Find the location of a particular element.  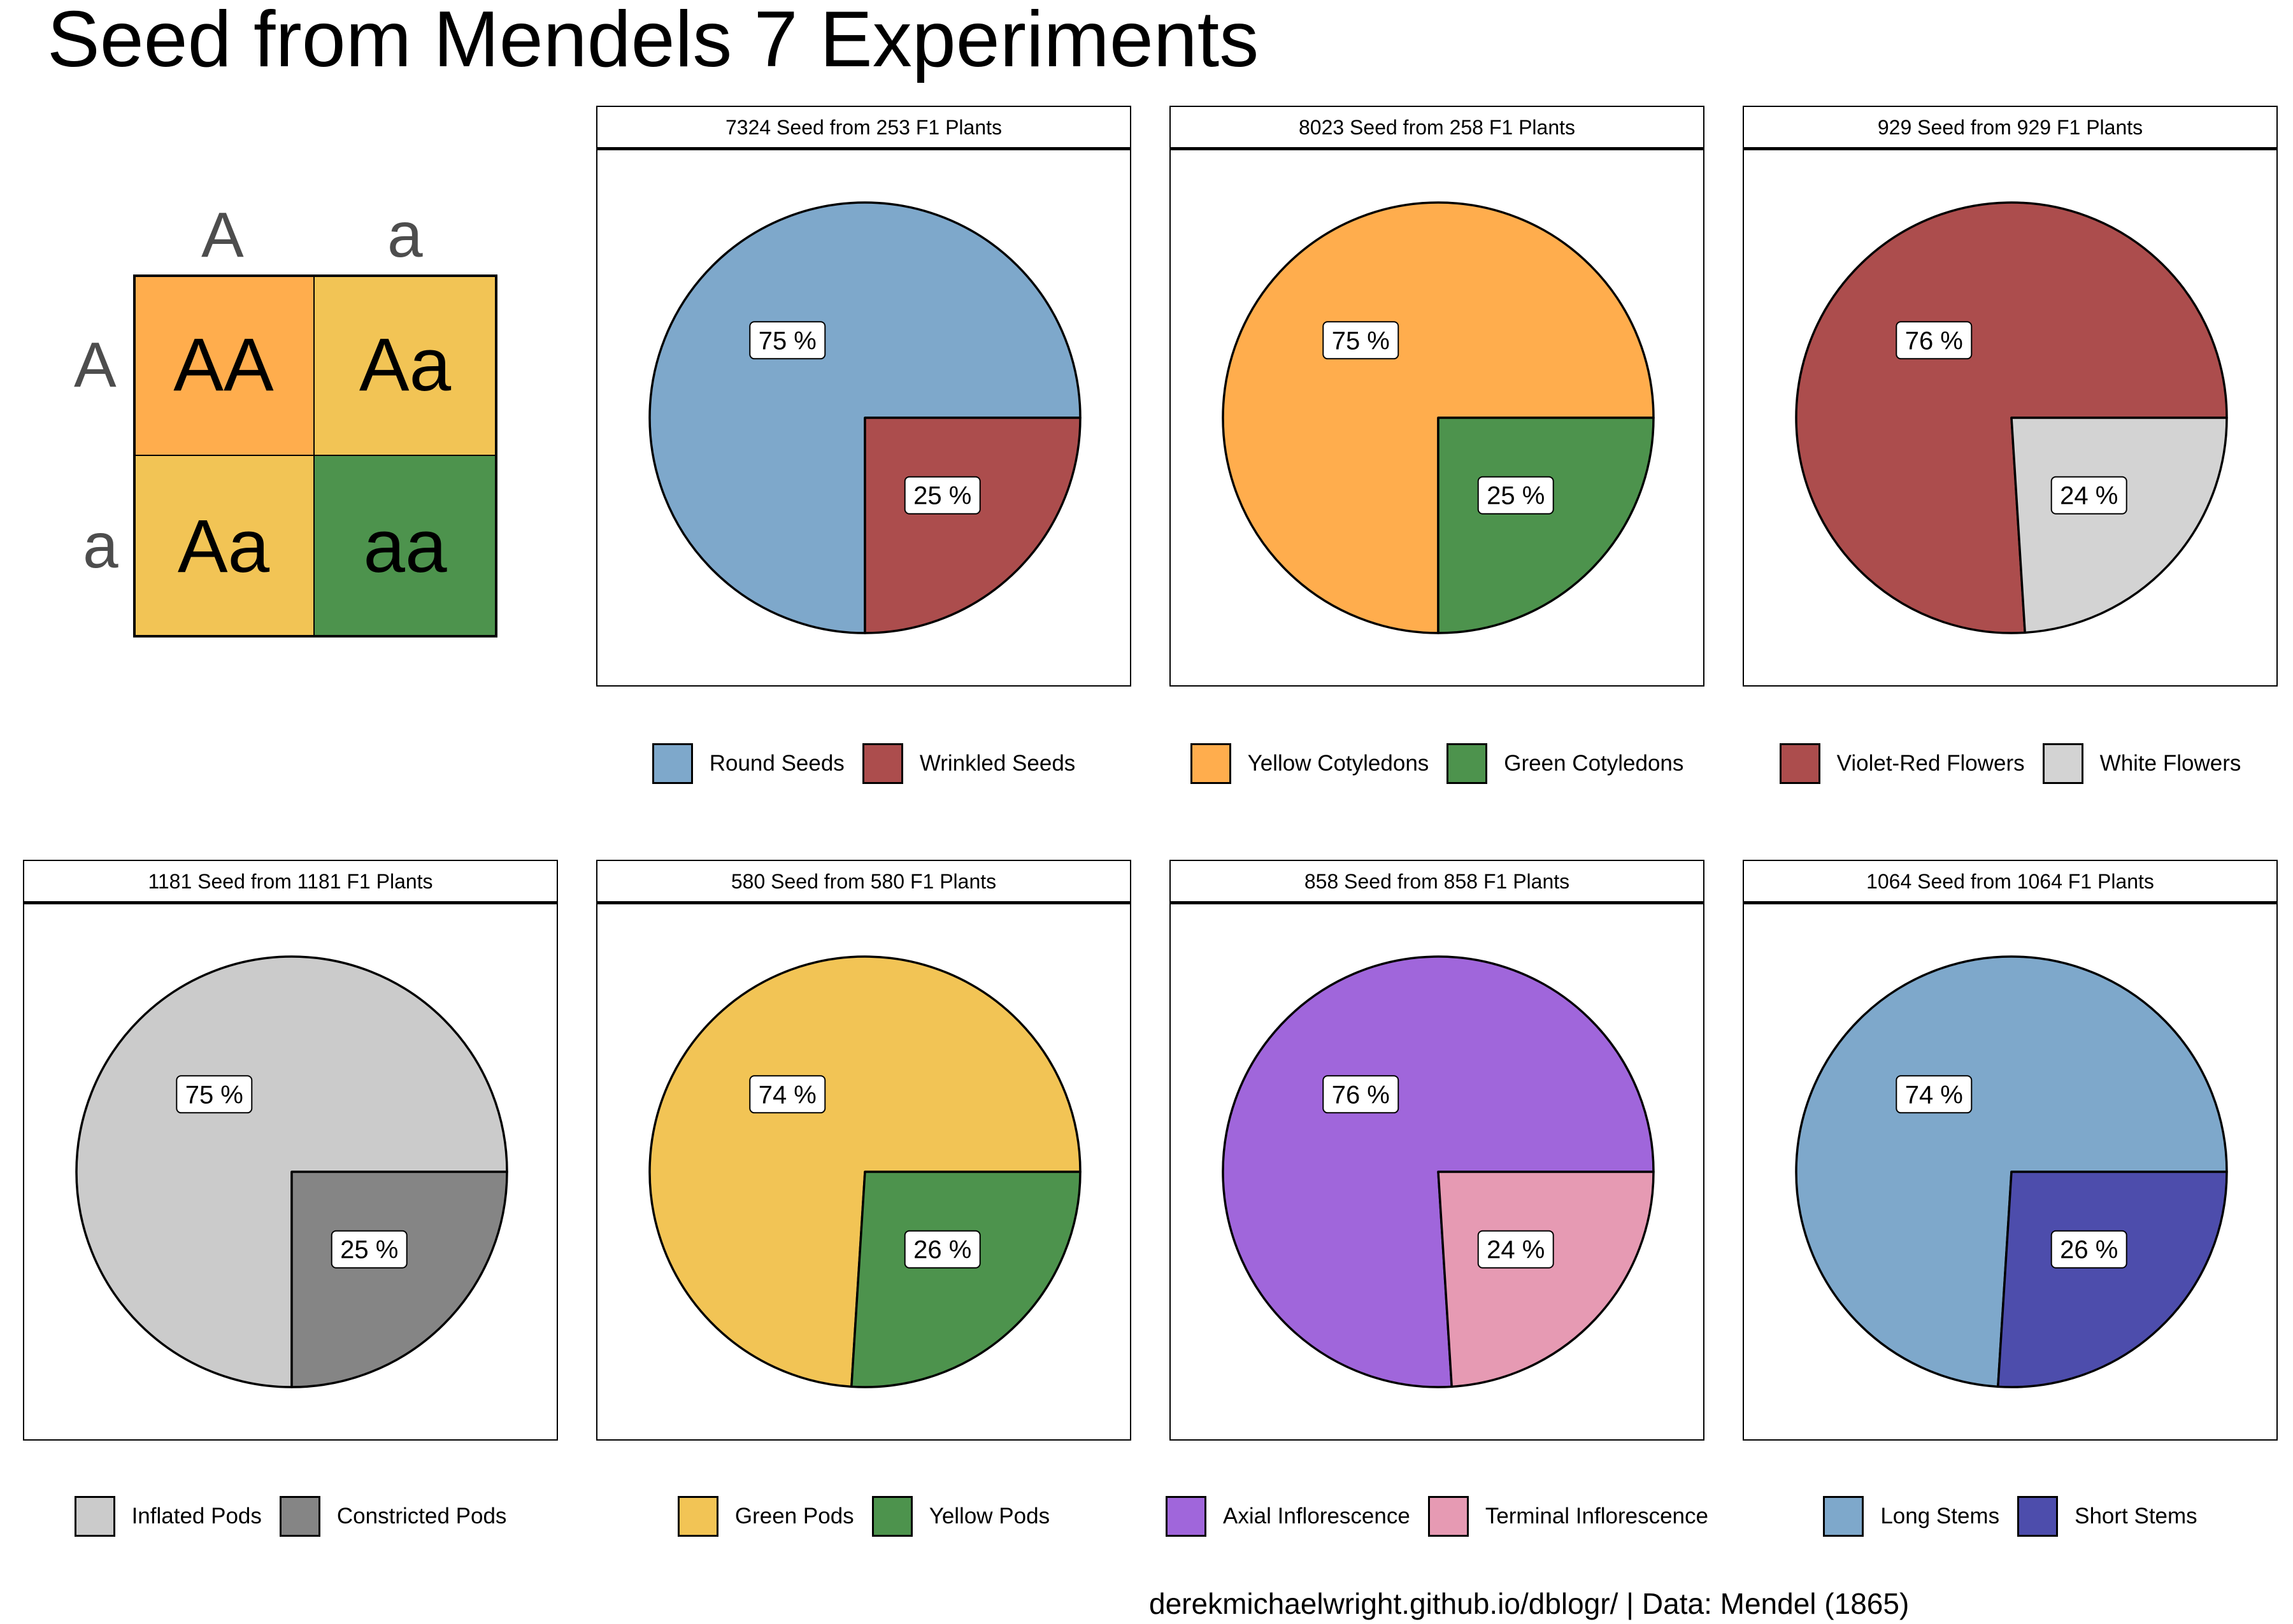

legend: Violet-Red Flowers White Flowers is located at coordinates (2010, 763).